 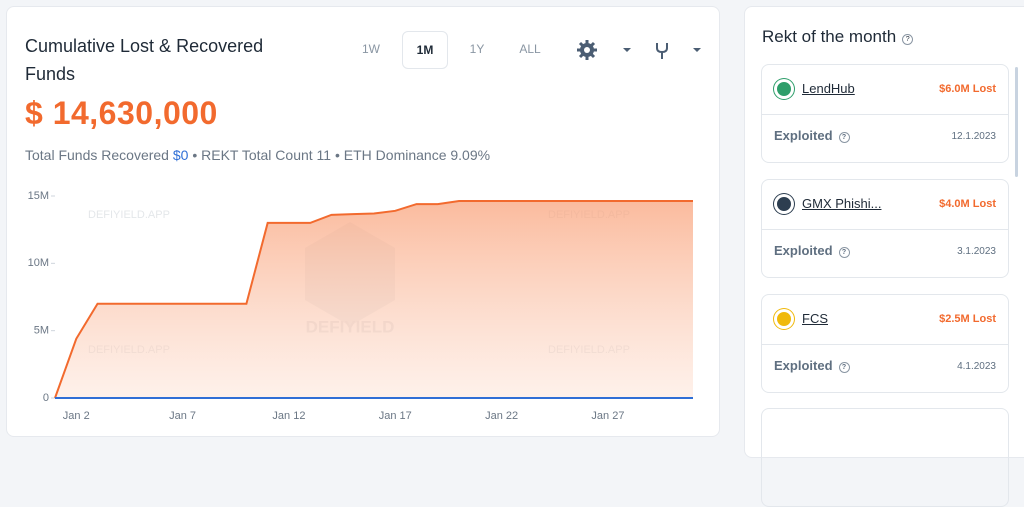 What do you see at coordinates (501, 416) in the screenshot?
I see `x-tick-label: Jan 22` at bounding box center [501, 416].